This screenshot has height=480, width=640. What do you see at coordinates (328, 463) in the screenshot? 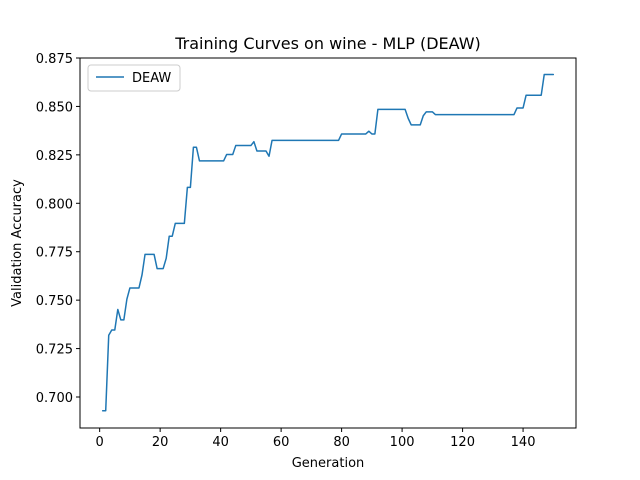
I see `x-axis-title: Generation` at bounding box center [328, 463].